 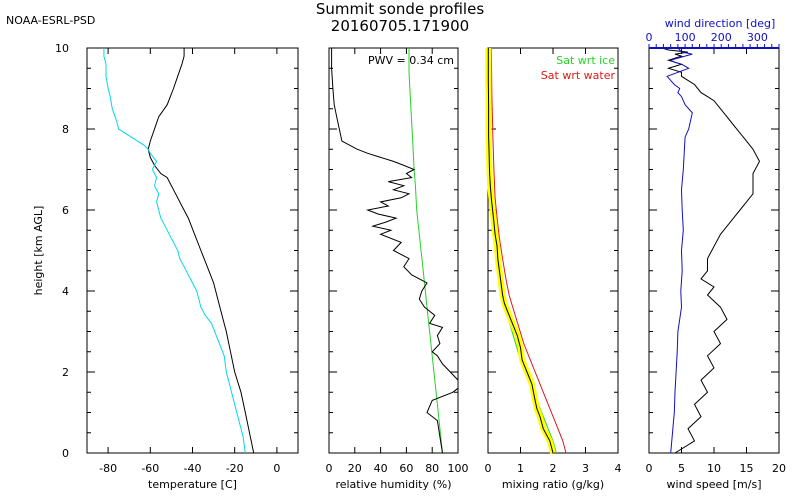 What do you see at coordinates (679, 250) in the screenshot?
I see `series-line-wind-direction` at bounding box center [679, 250].